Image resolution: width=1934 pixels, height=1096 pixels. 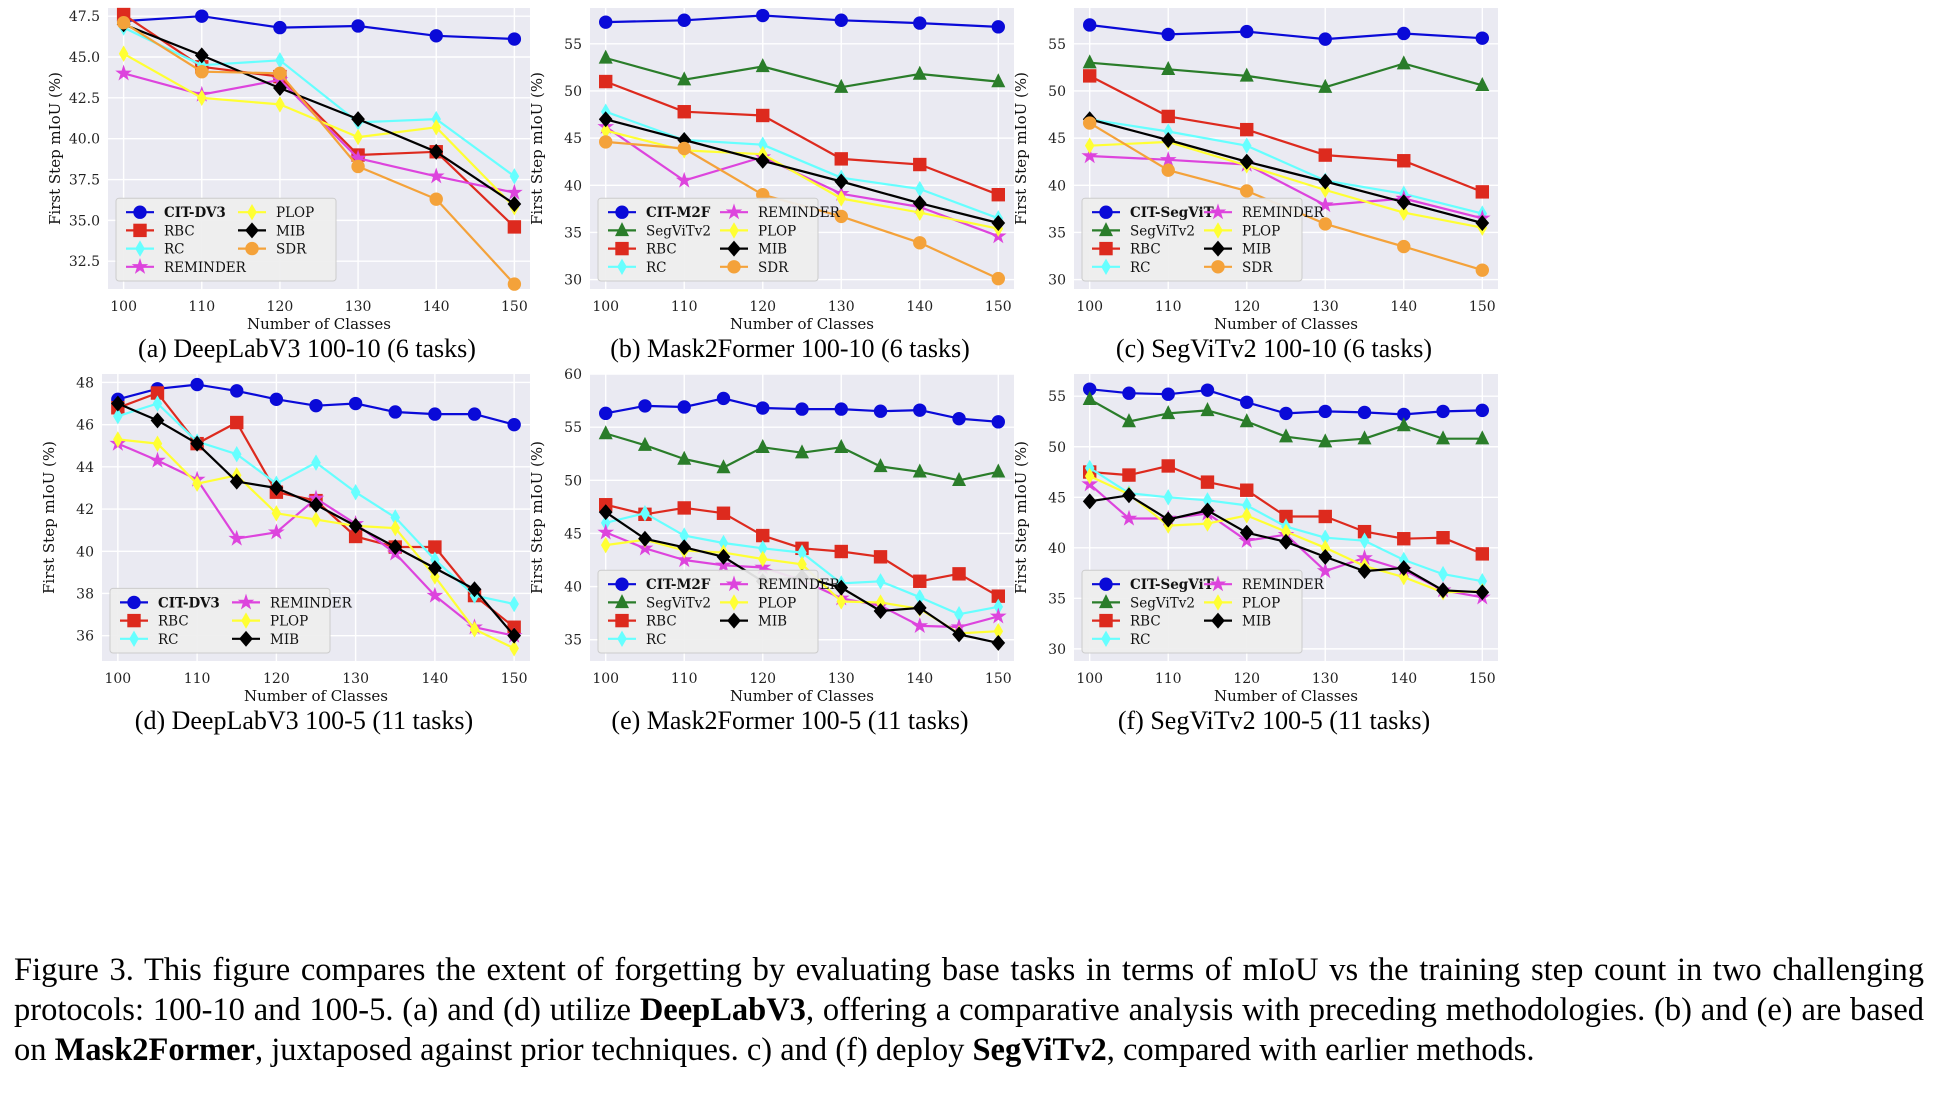 What do you see at coordinates (1145, 250) in the screenshot?
I see `legend-label: RBC` at bounding box center [1145, 250].